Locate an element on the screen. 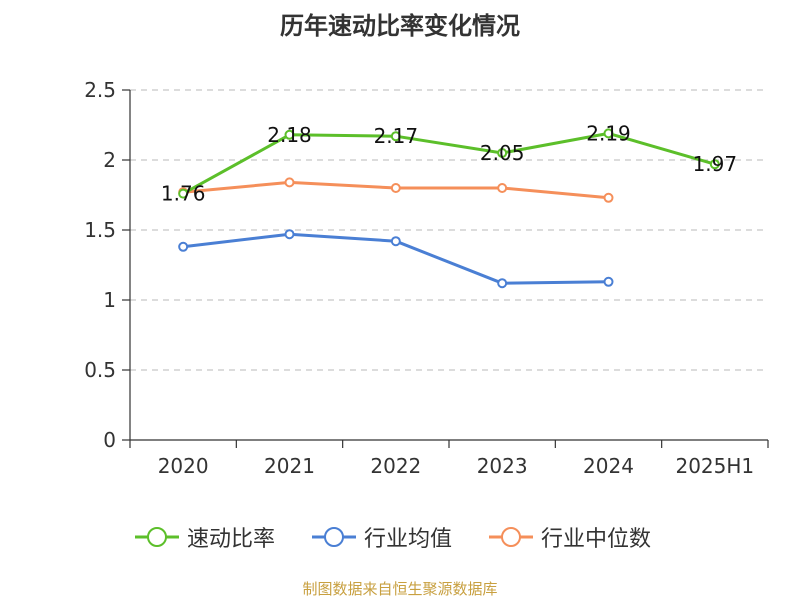 The image size is (800, 600). legend-label: 行业中位数 is located at coordinates (596, 539).